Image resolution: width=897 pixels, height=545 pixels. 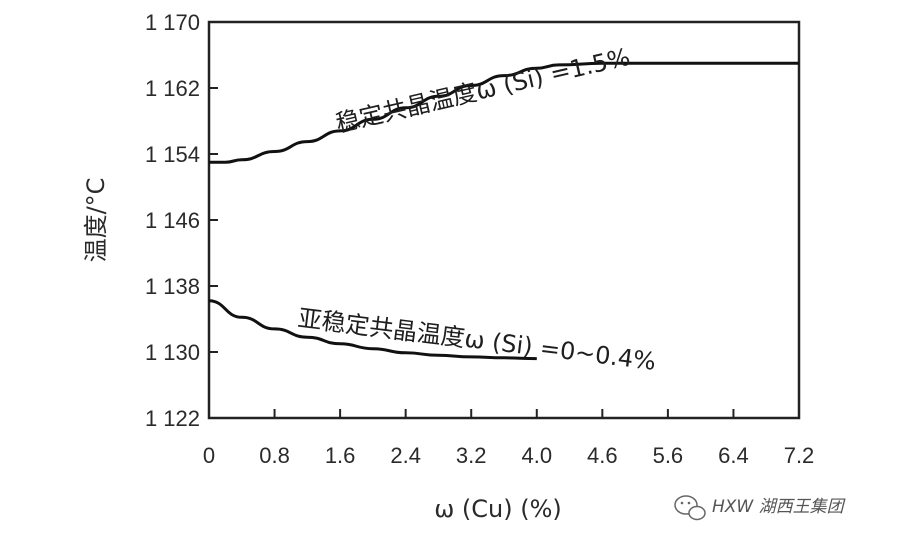 I want to click on y-axis-title: 温度/°C, so click(x=96, y=220).